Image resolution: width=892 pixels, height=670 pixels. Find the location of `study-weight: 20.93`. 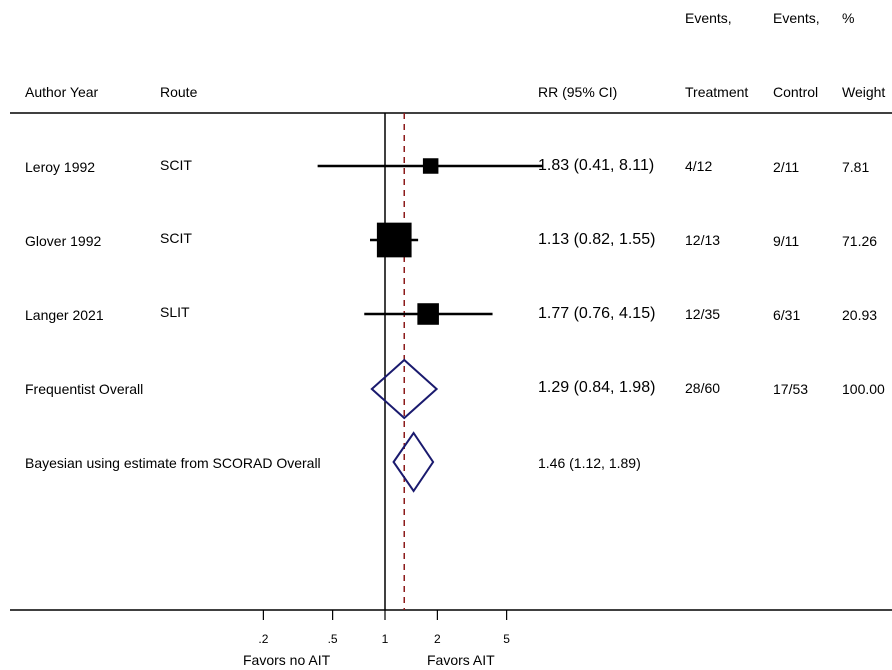

study-weight: 20.93 is located at coordinates (860, 315).